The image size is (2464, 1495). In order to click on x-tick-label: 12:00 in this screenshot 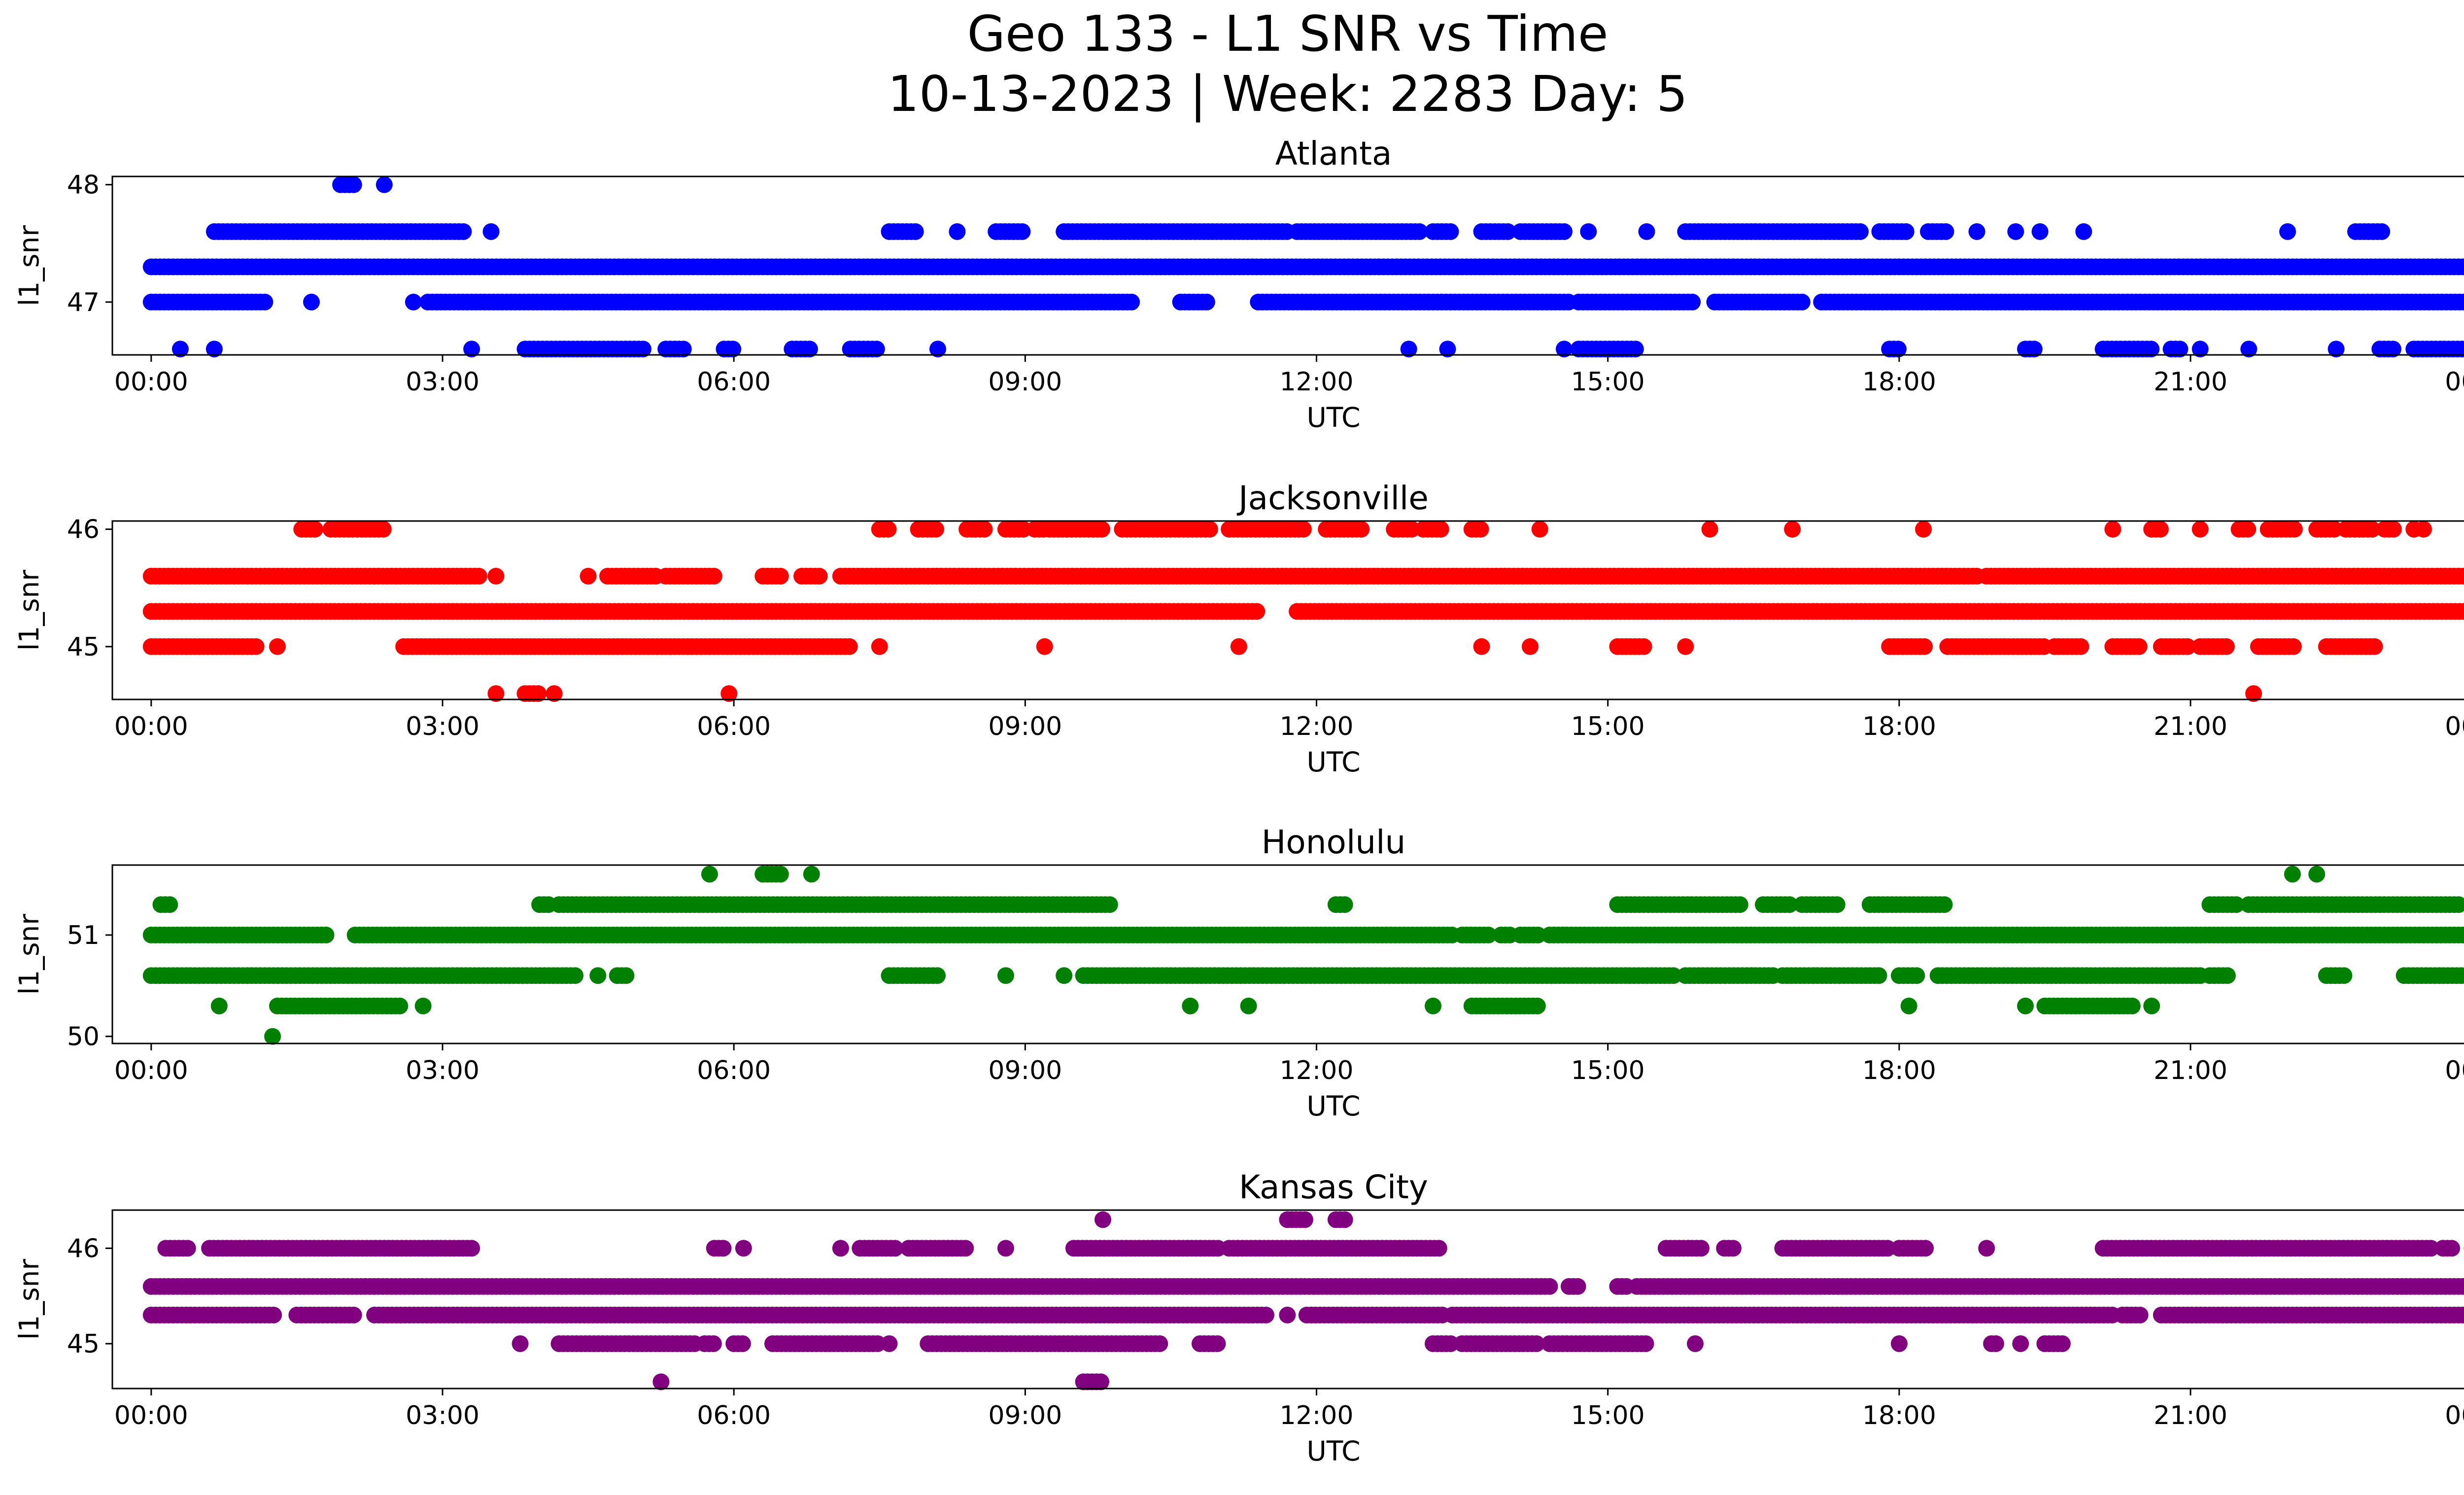, I will do `click(1317, 1070)`.